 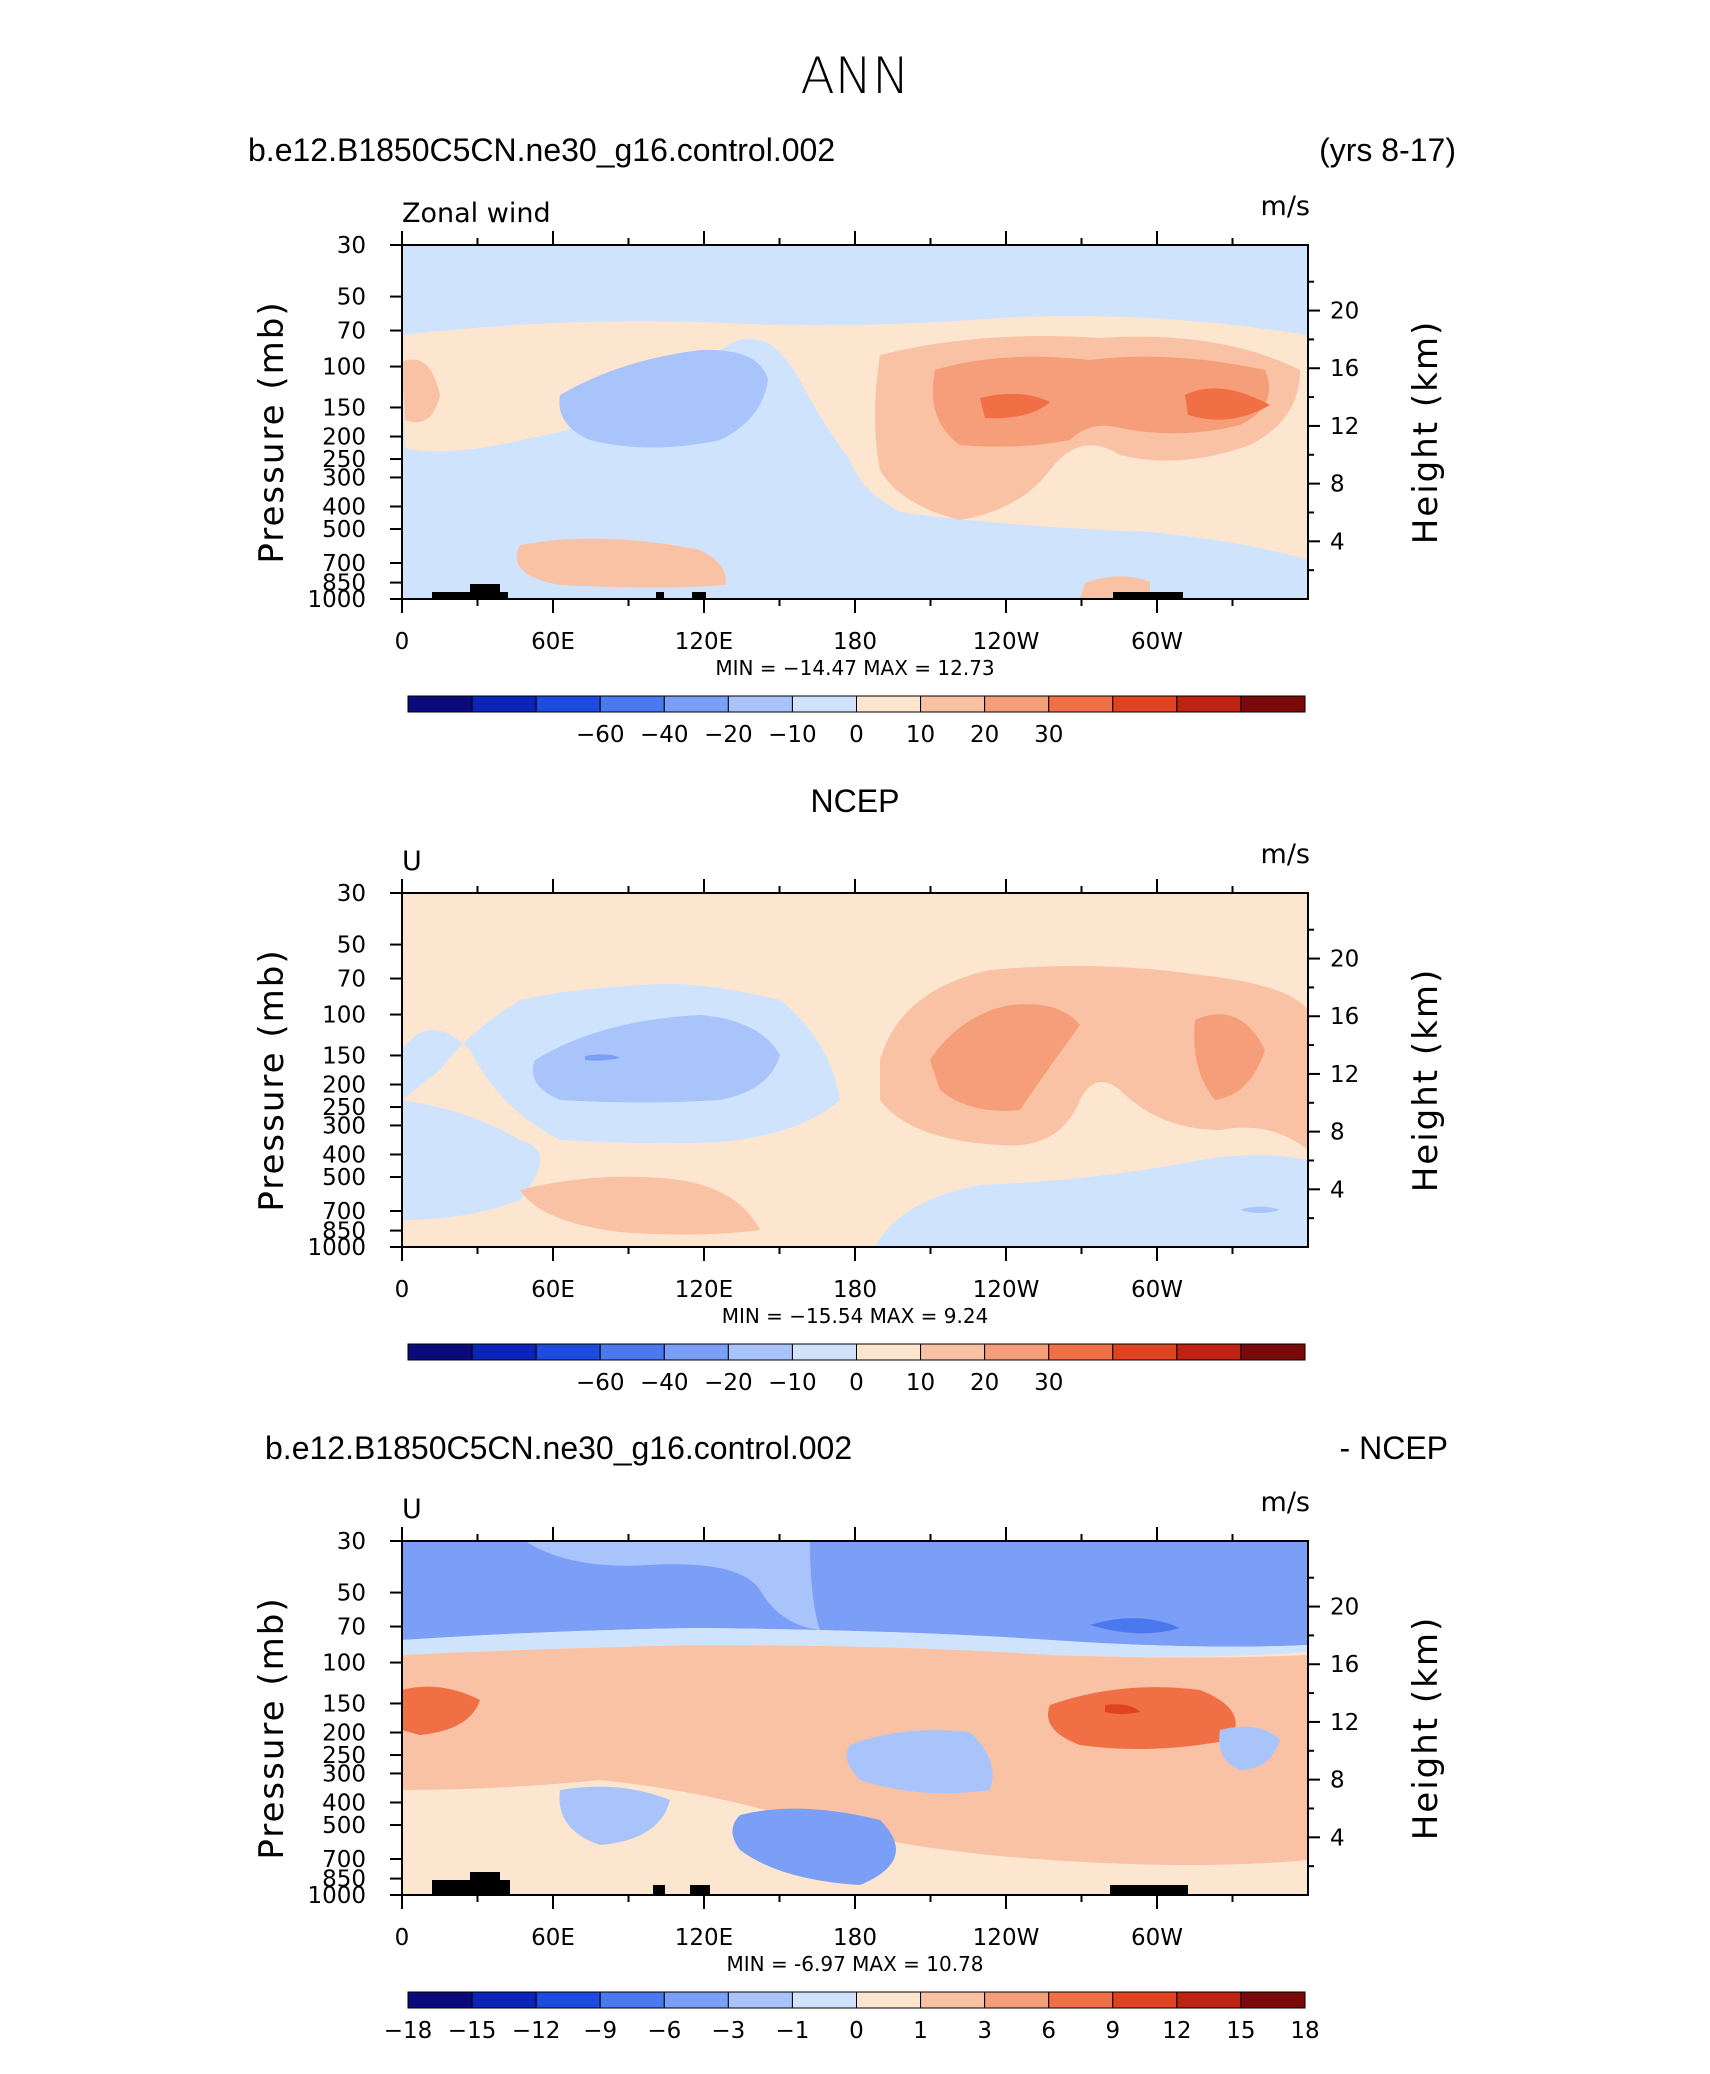 What do you see at coordinates (344, 438) in the screenshot?
I see `y-tick-label: 200` at bounding box center [344, 438].